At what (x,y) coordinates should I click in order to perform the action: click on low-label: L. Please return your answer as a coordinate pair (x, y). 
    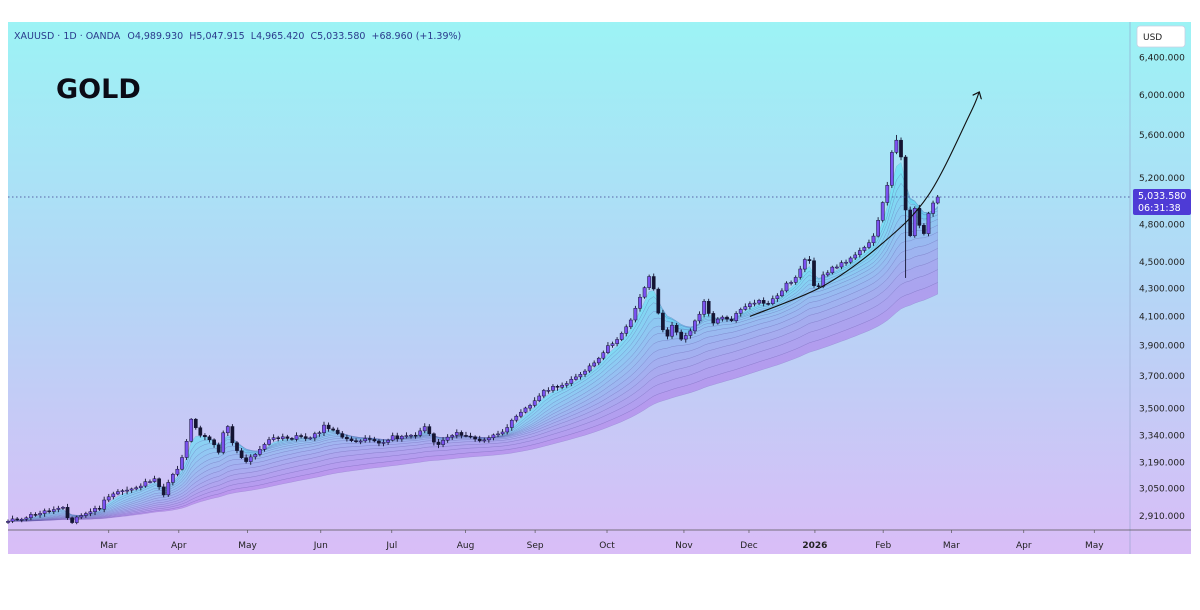
    Looking at the image, I should click on (254, 36).